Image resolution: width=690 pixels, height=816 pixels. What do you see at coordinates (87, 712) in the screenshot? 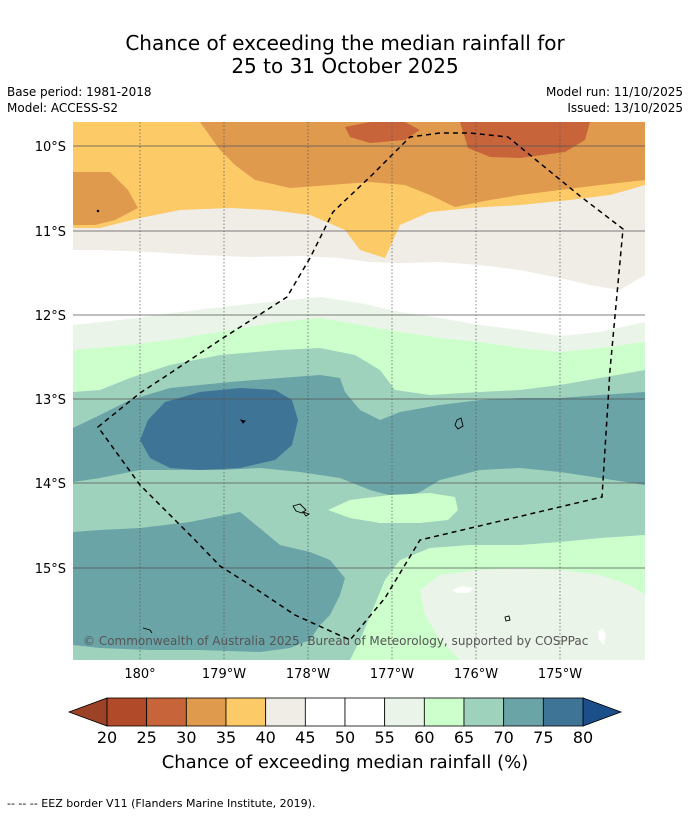
I see `colorbar-under-triangle` at bounding box center [87, 712].